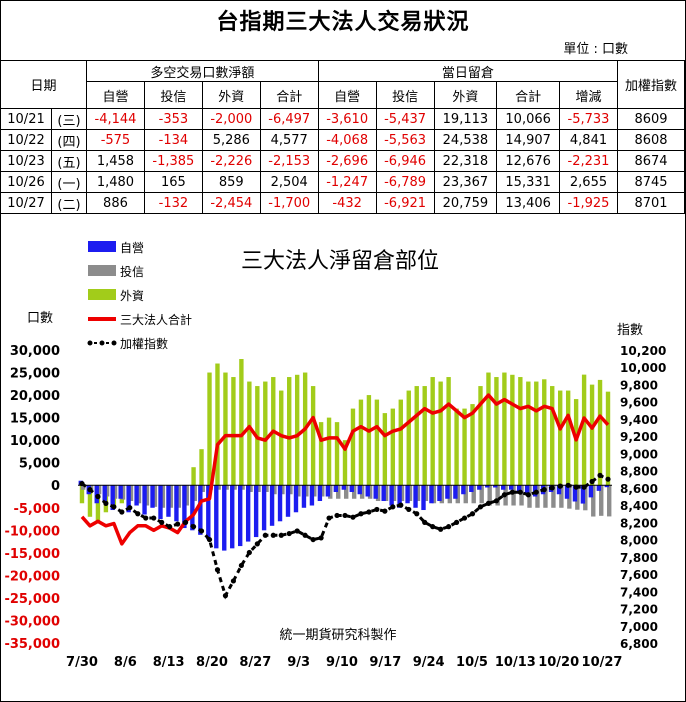 Image resolution: width=686 pixels, height=702 pixels. I want to click on value-cell: 165, so click(173, 182).